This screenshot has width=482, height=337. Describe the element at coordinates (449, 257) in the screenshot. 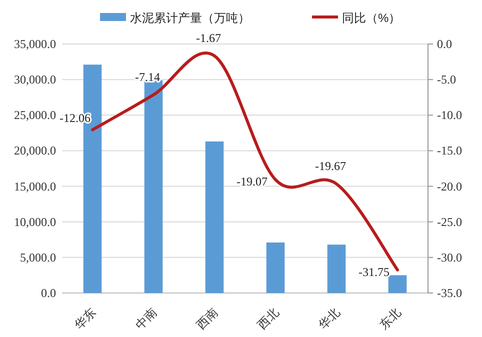

I see `y2-tick-label: -30.0` at that location.